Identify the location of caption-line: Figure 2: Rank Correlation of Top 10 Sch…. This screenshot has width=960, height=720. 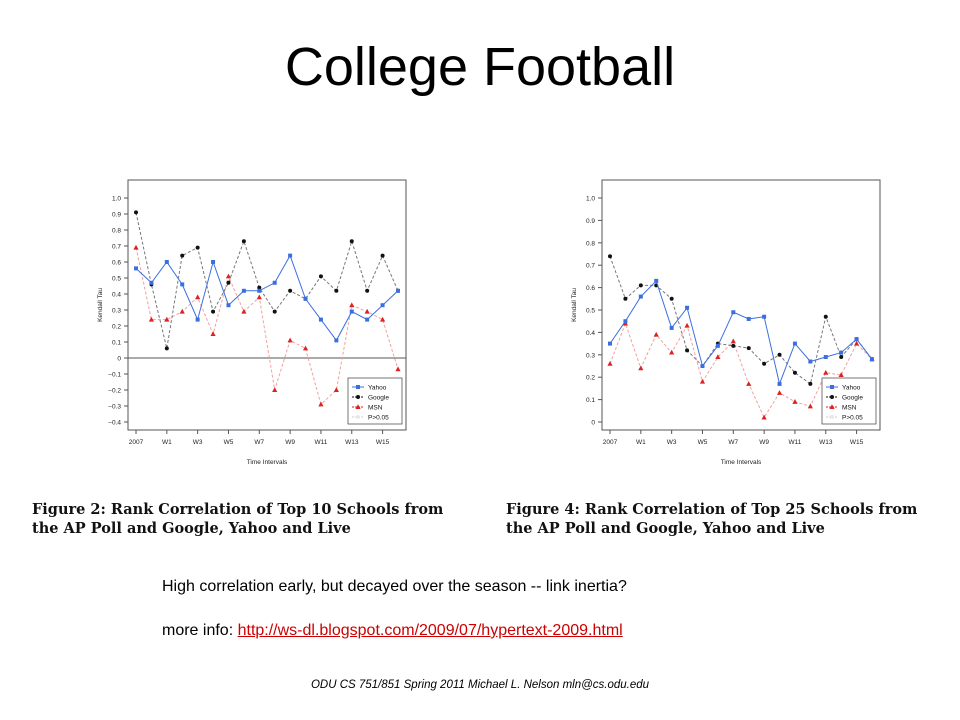
(238, 509).